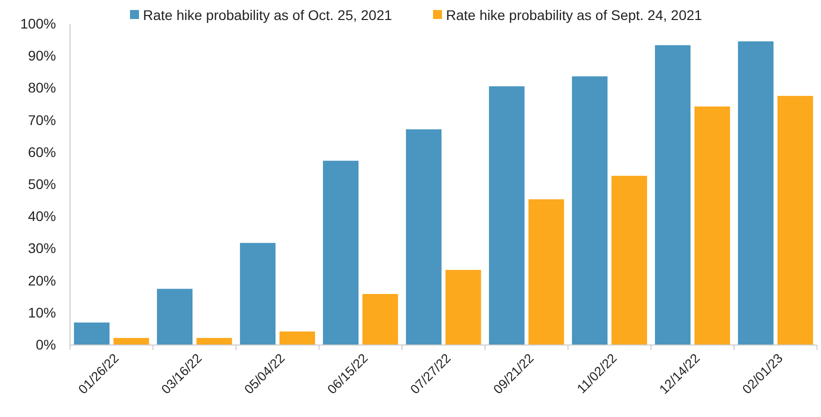 The width and height of the screenshot is (821, 417). Describe the element at coordinates (42, 88) in the screenshot. I see `y-tick-label: 80%` at that location.